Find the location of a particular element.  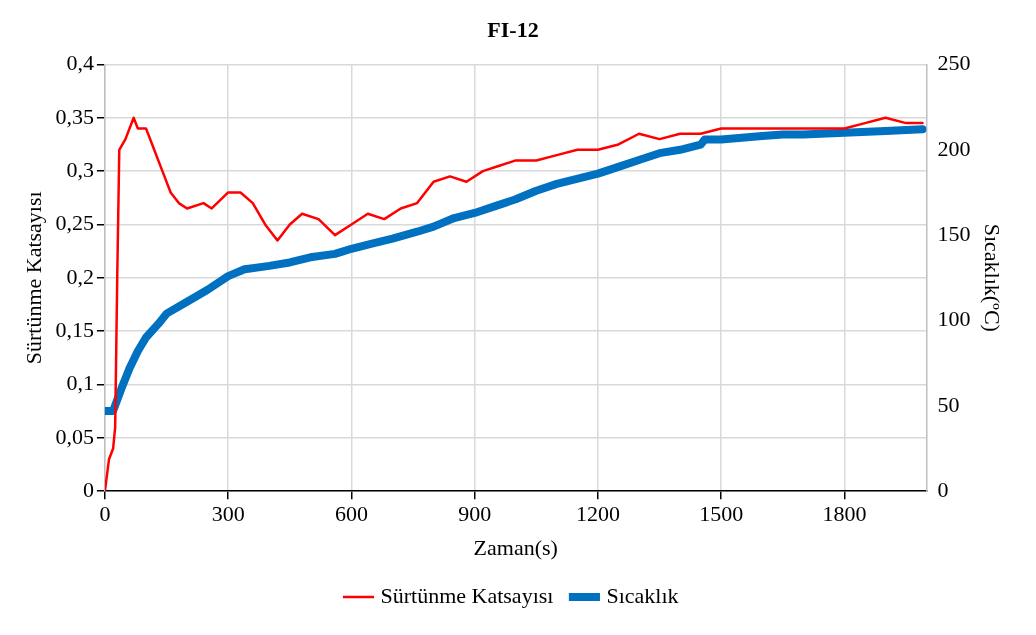

x-tick-label: 900 is located at coordinates (475, 514).